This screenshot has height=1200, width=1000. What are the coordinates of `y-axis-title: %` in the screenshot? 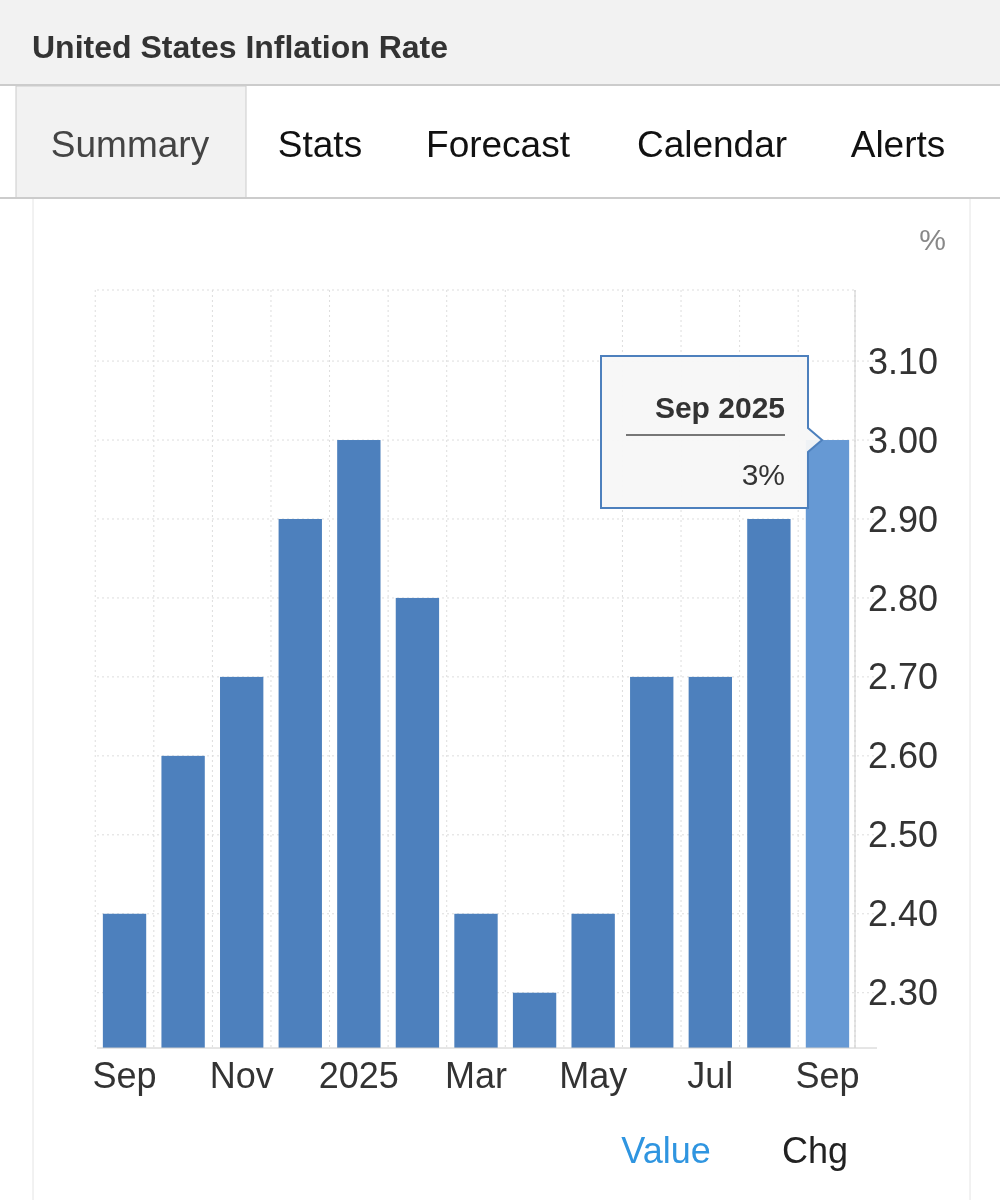 It's located at (932, 239).